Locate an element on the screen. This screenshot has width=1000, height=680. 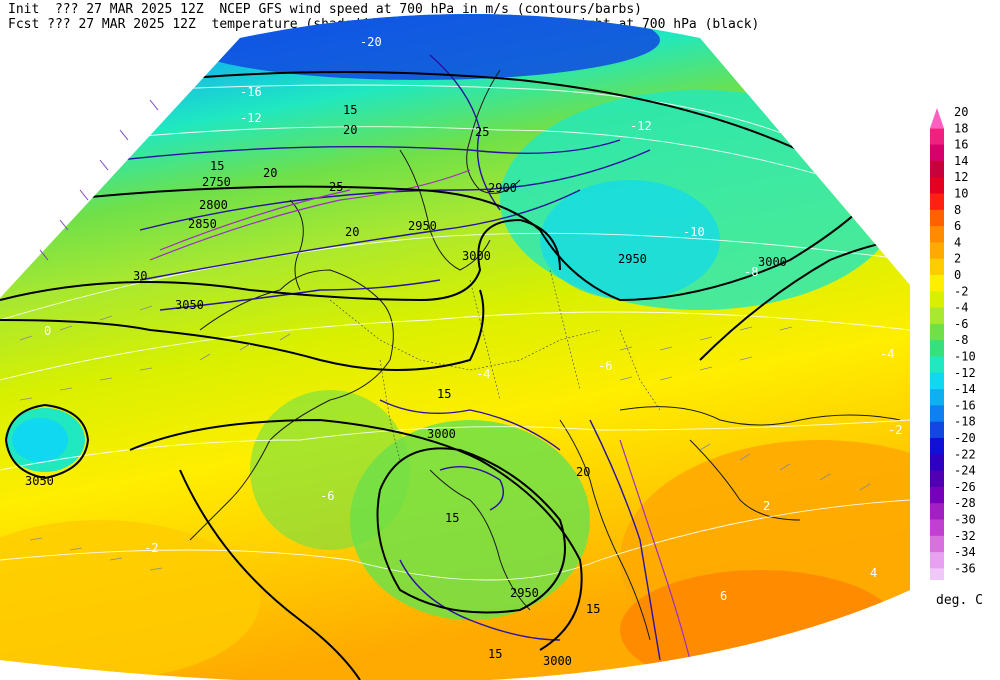
wind-label: 30 is located at coordinates (140, 276).